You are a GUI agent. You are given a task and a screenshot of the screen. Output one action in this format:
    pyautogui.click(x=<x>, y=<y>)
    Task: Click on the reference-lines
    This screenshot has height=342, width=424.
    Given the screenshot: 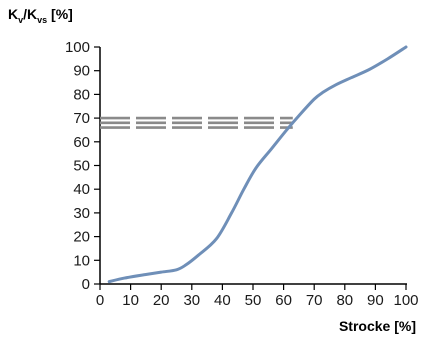 What is the action you would take?
    pyautogui.click(x=196, y=122)
    